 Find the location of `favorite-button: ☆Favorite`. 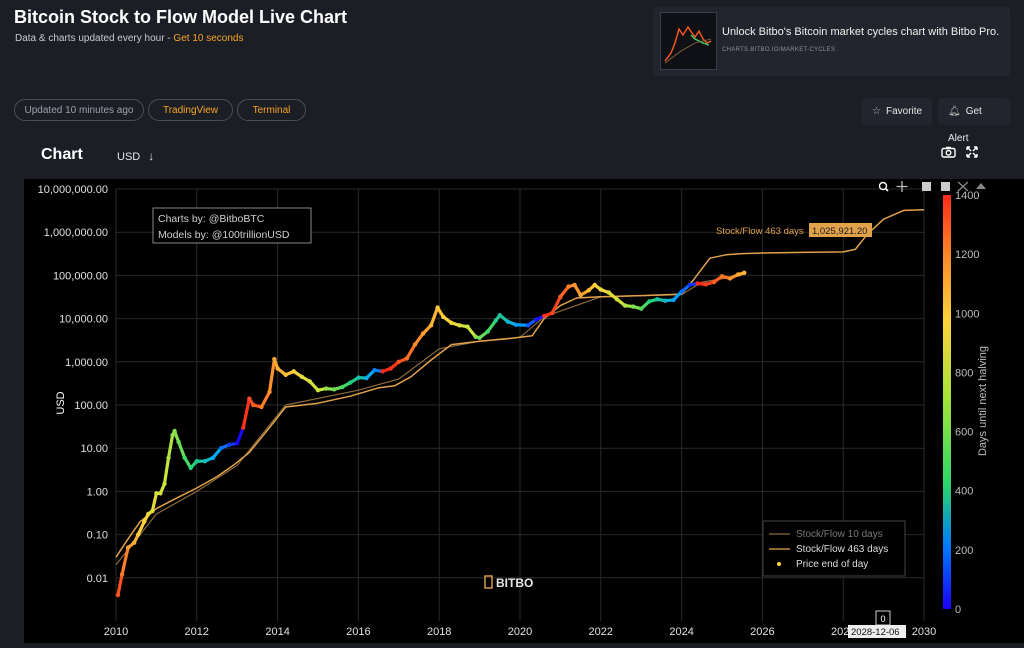

favorite-button: ☆Favorite is located at coordinates (897, 111).